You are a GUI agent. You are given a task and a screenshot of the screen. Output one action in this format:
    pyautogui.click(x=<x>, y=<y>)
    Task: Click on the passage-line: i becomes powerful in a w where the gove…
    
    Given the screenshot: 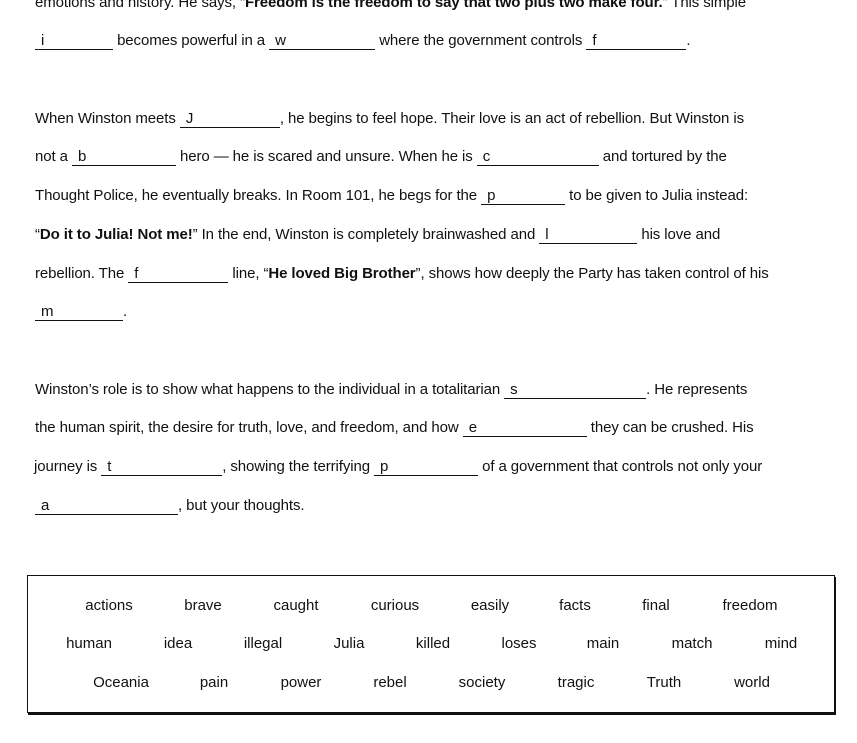 What is the action you would take?
    pyautogui.click(x=362, y=41)
    